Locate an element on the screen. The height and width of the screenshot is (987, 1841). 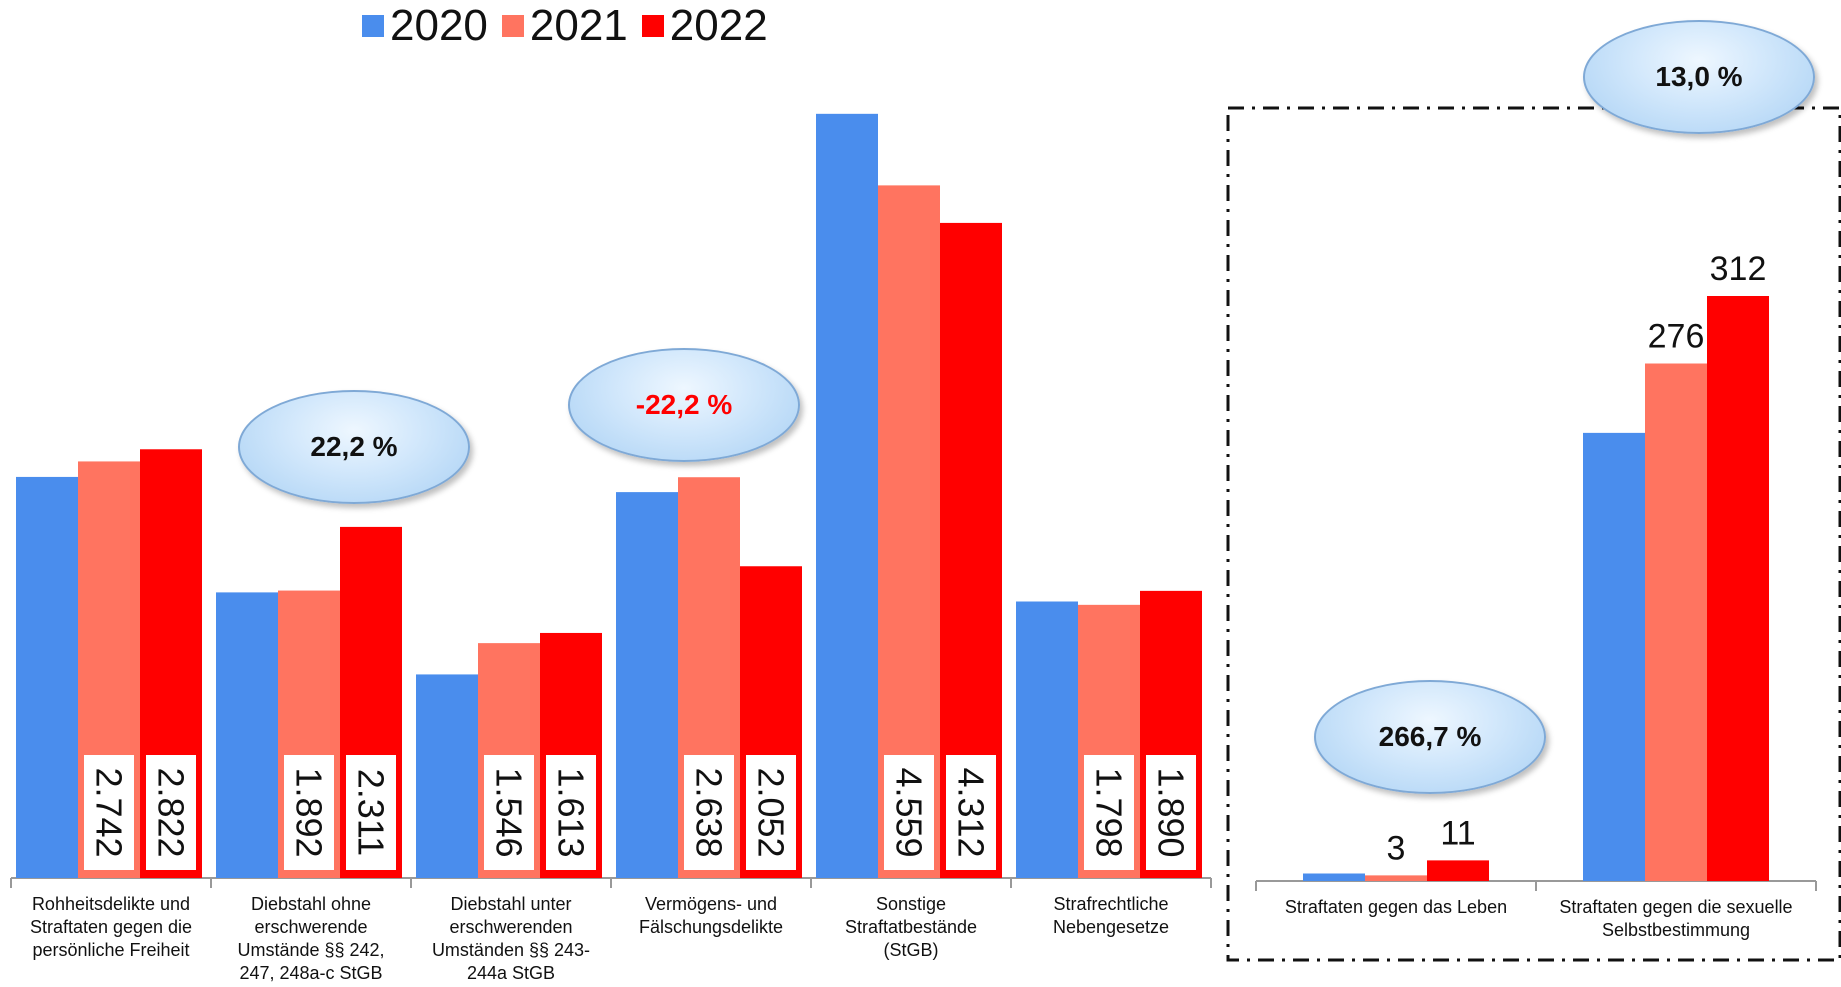
data-label-2021-right-cat0: 3 is located at coordinates (1396, 848).